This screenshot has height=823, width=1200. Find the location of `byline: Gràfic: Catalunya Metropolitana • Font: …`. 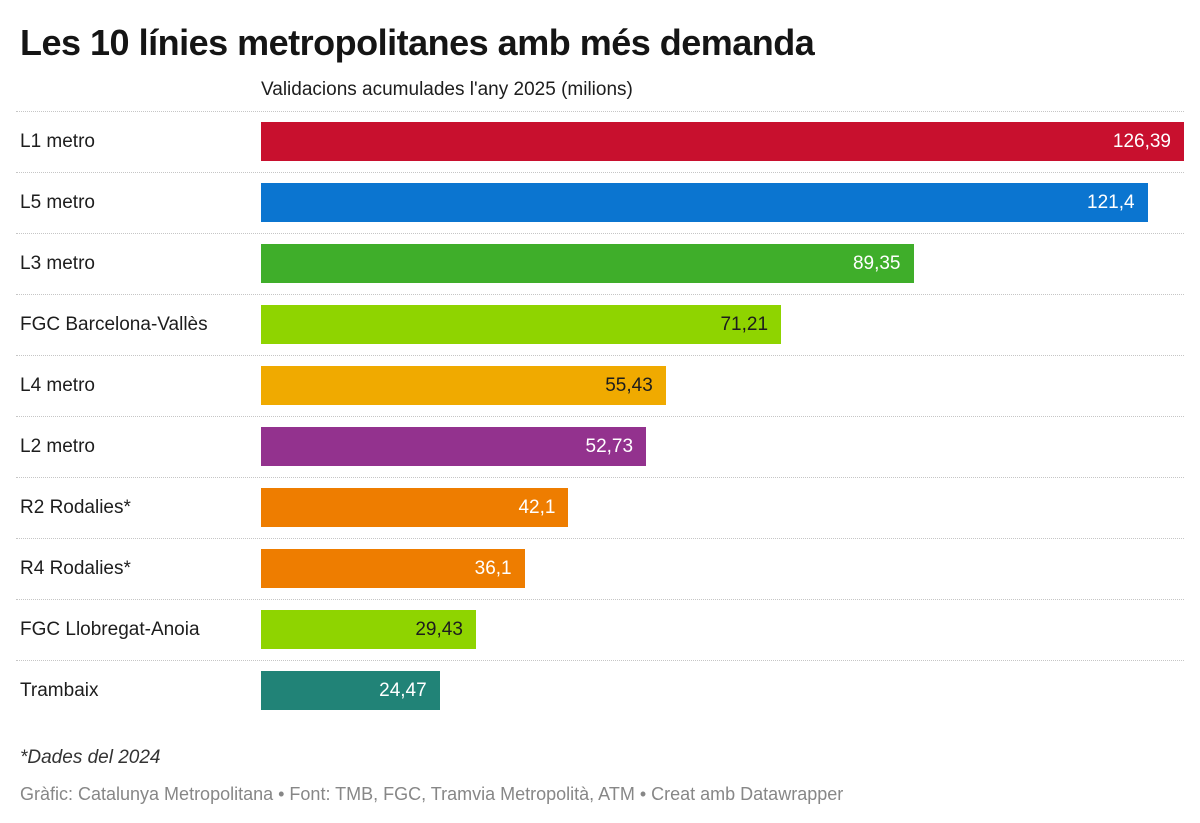

byline: Gràfic: Catalunya Metropolitana • Font: … is located at coordinates (432, 794).